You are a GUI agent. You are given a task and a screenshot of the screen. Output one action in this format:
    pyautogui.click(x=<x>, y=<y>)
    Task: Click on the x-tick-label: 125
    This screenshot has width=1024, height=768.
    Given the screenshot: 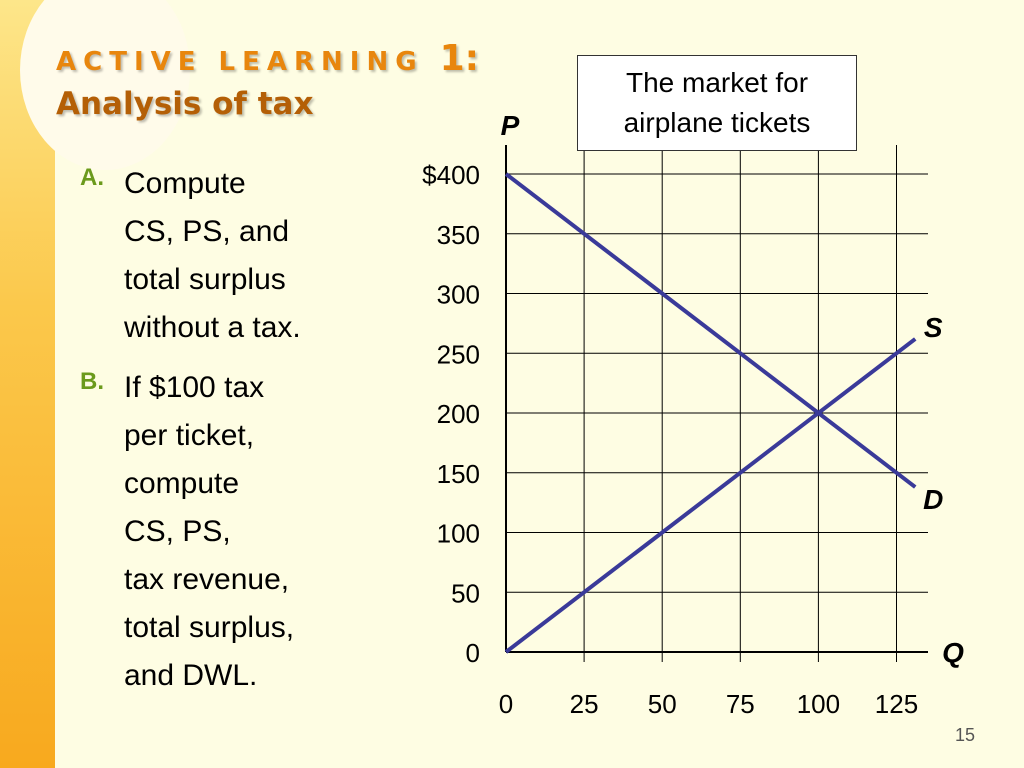 What is the action you would take?
    pyautogui.click(x=896, y=704)
    